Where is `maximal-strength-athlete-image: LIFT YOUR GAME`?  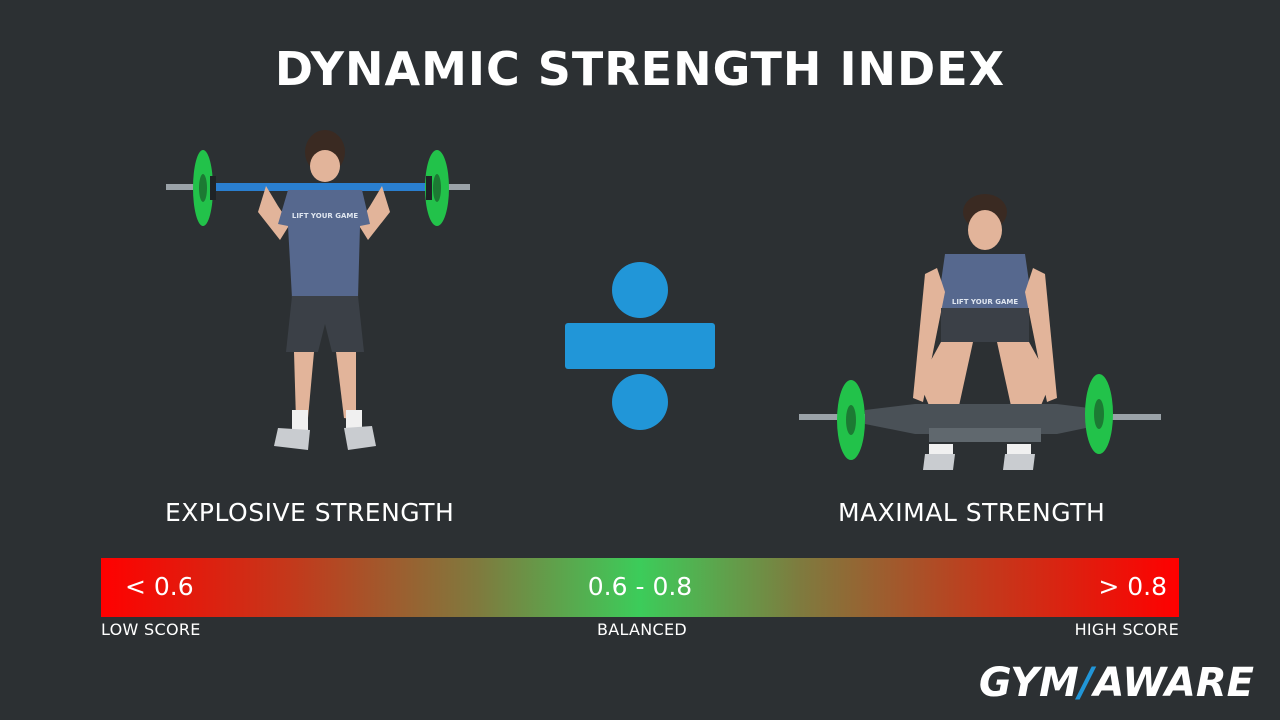 maximal-strength-athlete-image: LIFT YOUR GAME is located at coordinates (980, 332).